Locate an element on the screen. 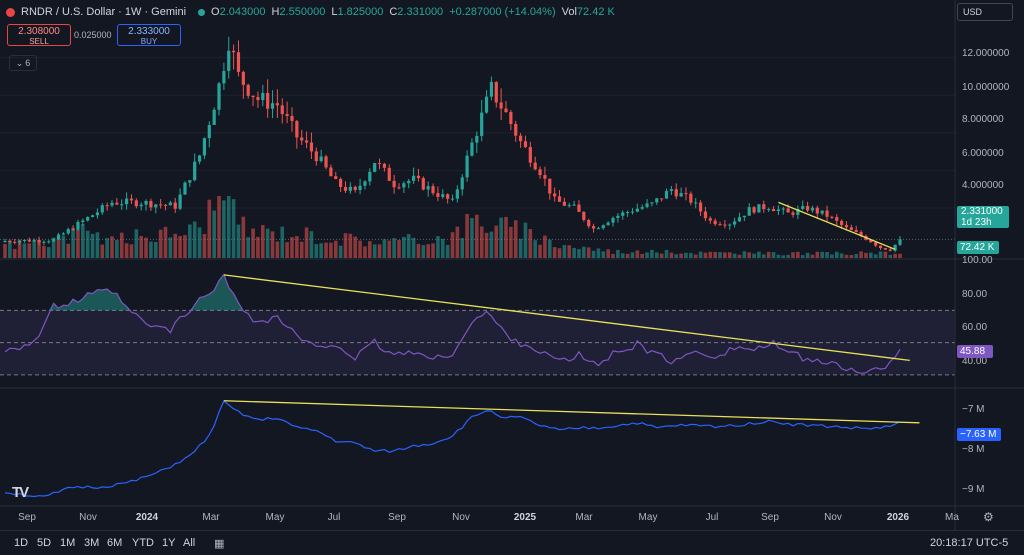 This screenshot has width=1024, height=555. currency-select: USD is located at coordinates (985, 12).